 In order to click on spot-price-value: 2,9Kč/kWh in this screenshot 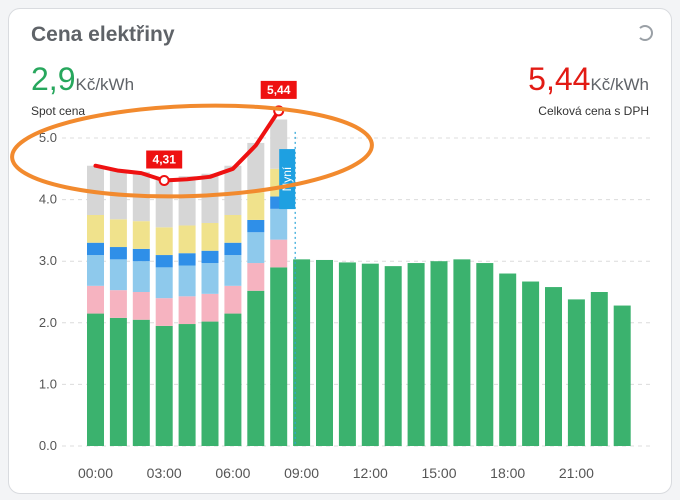, I will do `click(82, 79)`.